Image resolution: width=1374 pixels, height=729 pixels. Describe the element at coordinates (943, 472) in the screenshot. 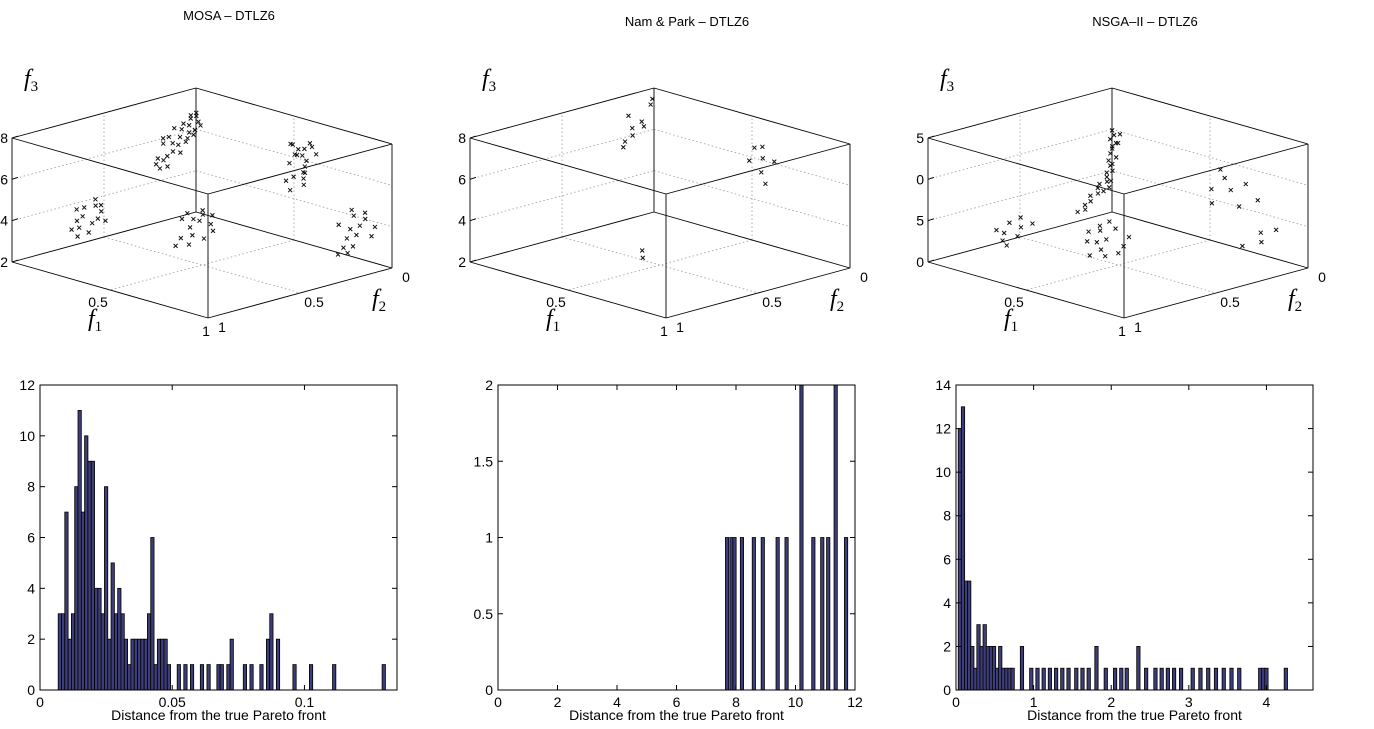

I see `y-tick-label: 10` at that location.